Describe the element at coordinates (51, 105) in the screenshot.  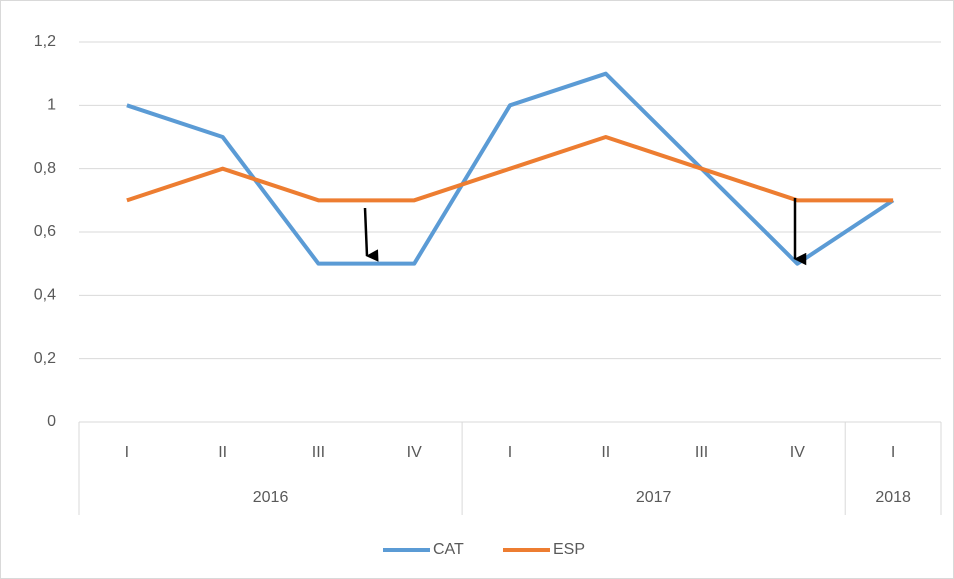
I see `y-tick-label: 1` at that location.